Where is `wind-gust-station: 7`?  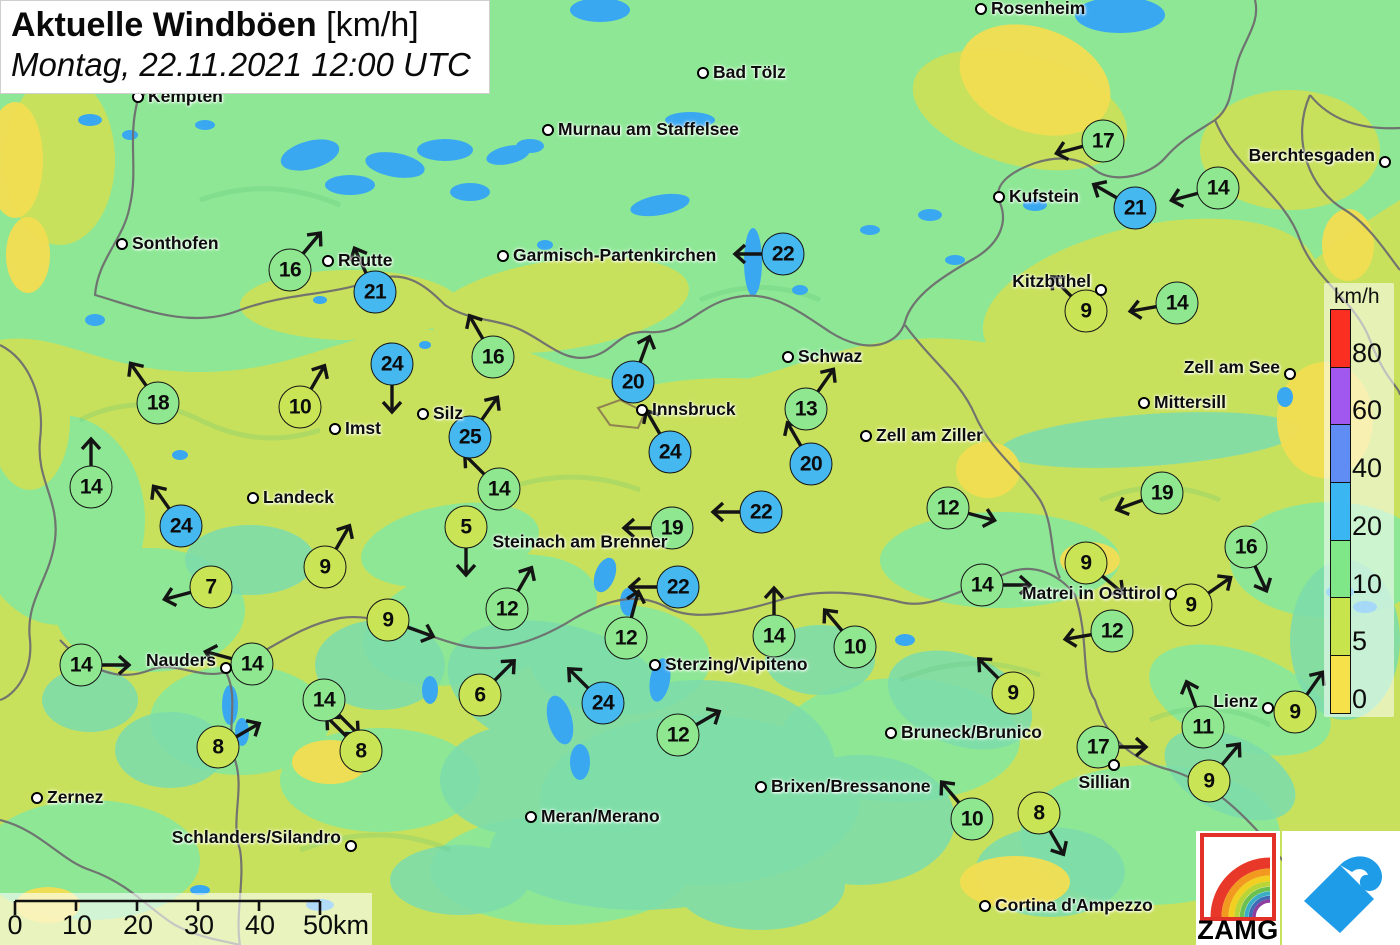
wind-gust-station: 7 is located at coordinates (211, 587).